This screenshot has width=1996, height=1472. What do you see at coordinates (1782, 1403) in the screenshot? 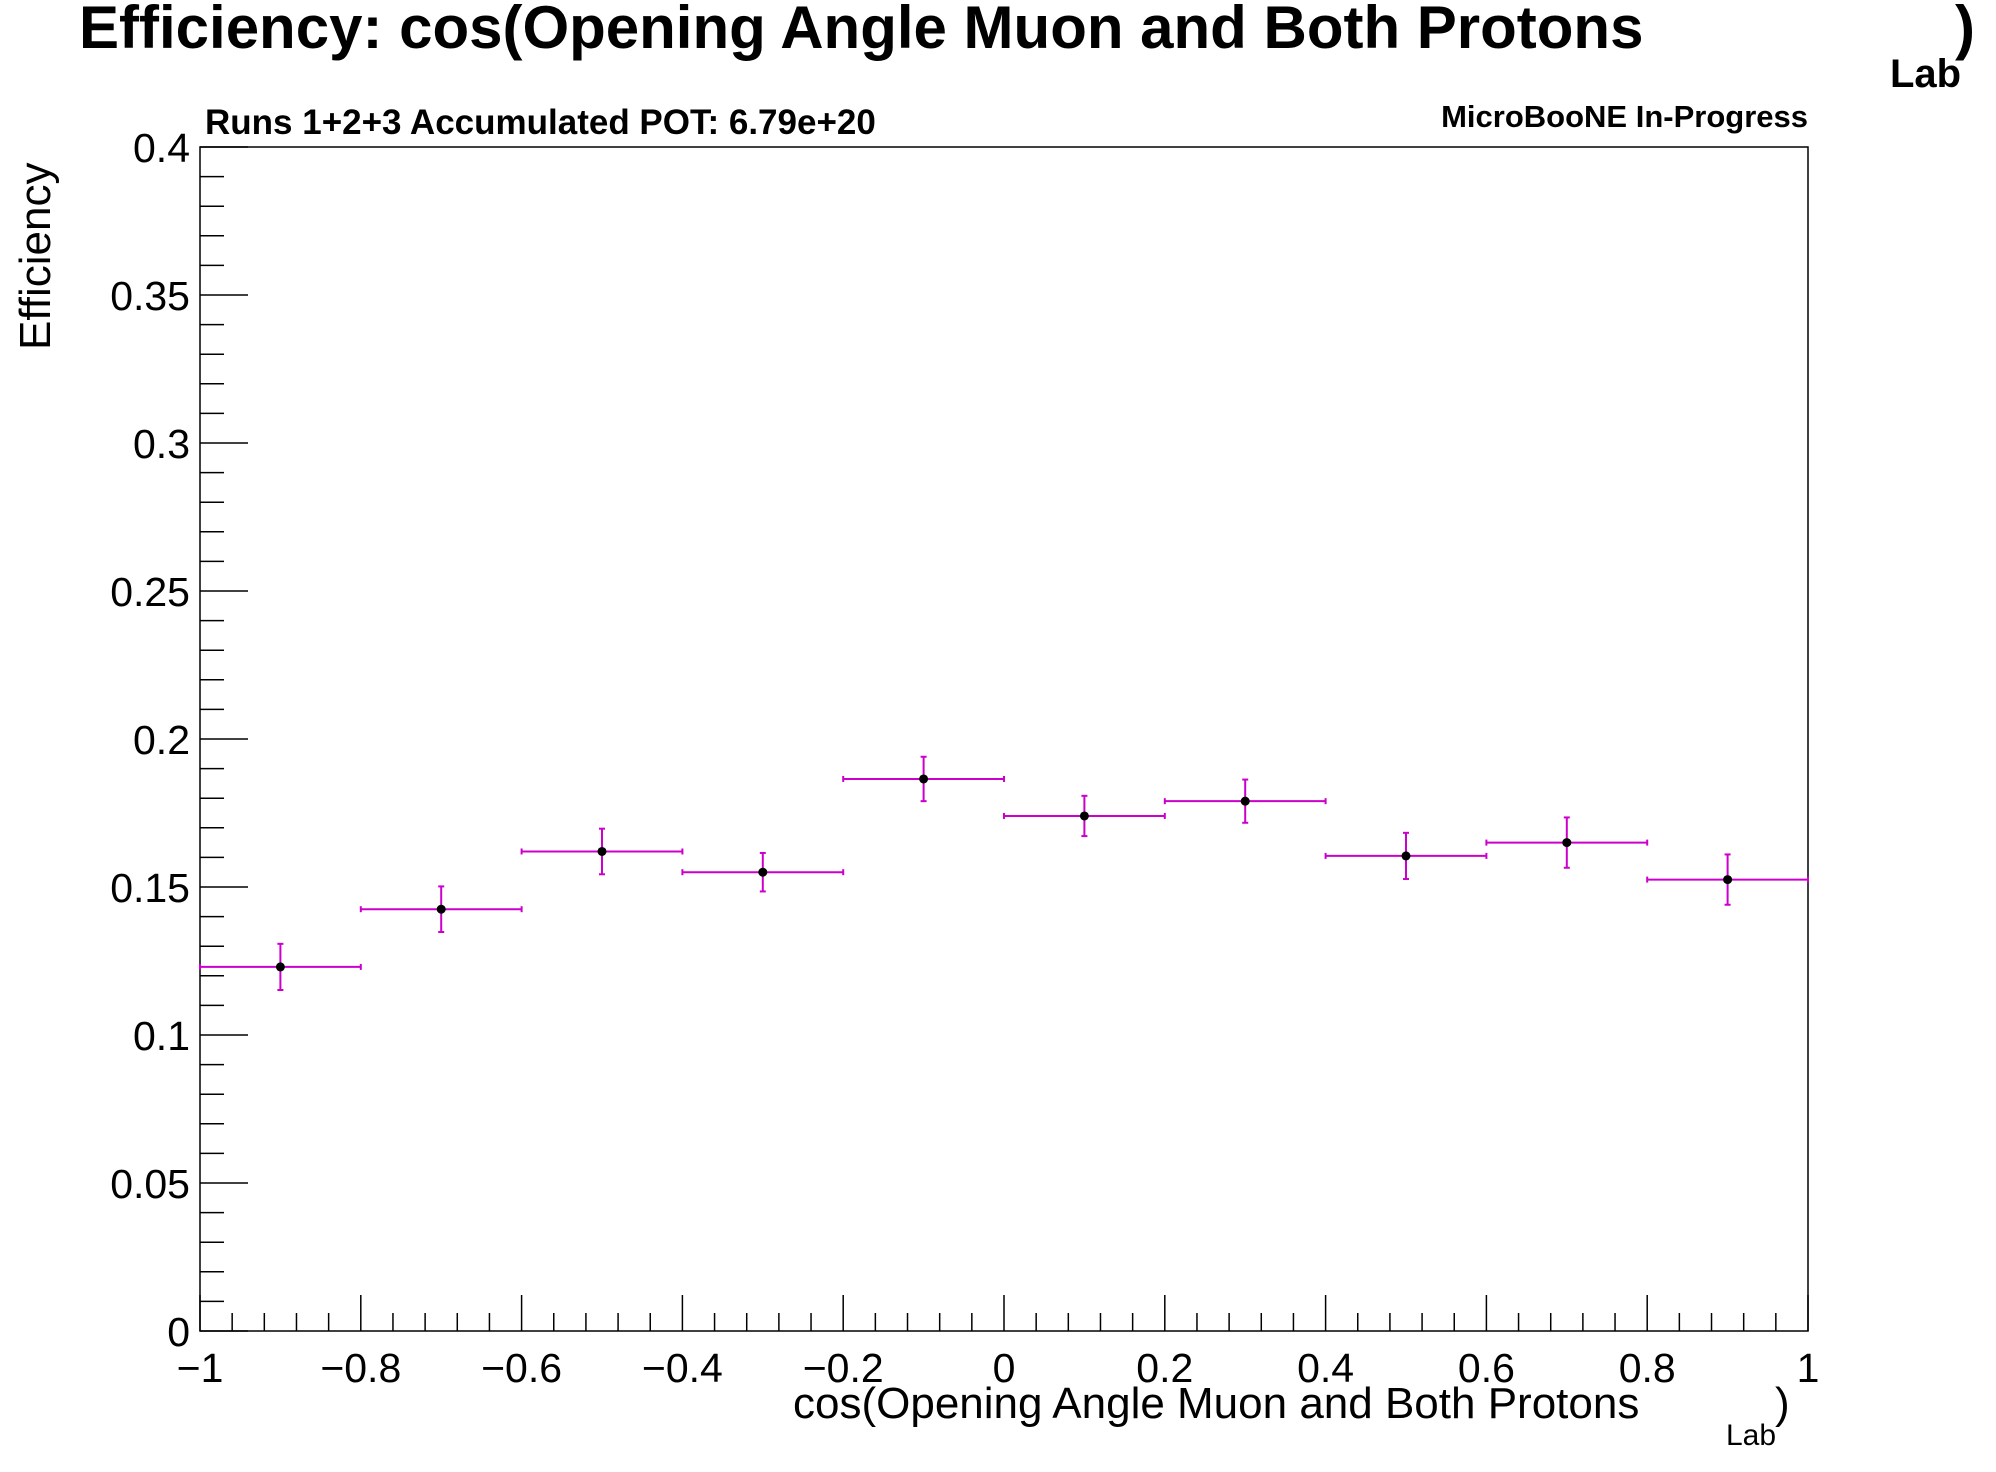
I see `x-axis-label-close: )` at bounding box center [1782, 1403].